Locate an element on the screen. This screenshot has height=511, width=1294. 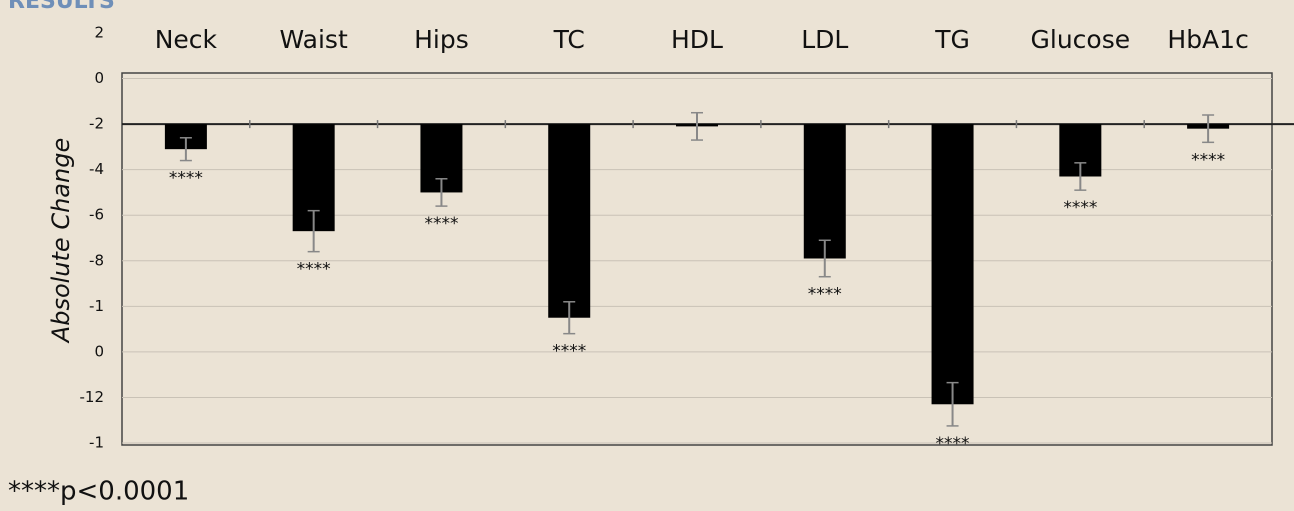
y-tick-label: -6 is located at coordinates (96, 215).